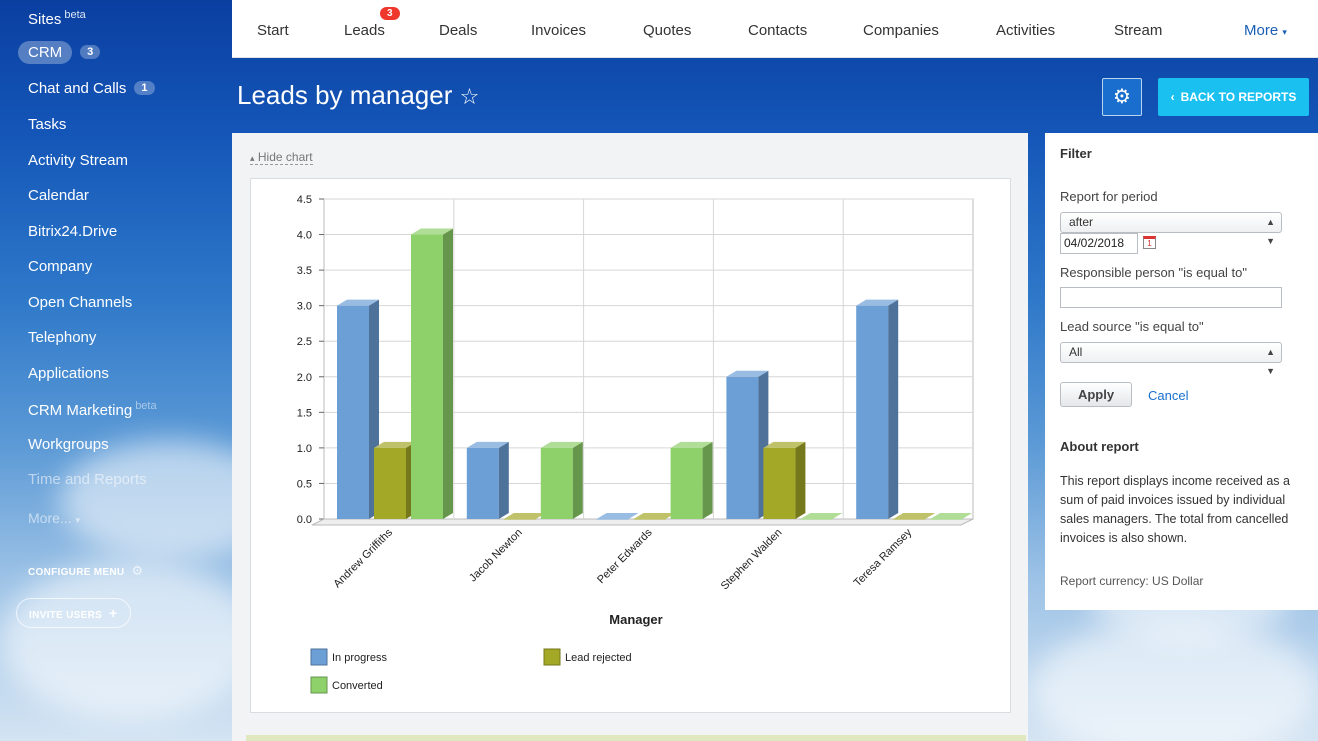 The width and height of the screenshot is (1318, 741). I want to click on sidebar-item-sites: Sites beta, so click(57, 18).